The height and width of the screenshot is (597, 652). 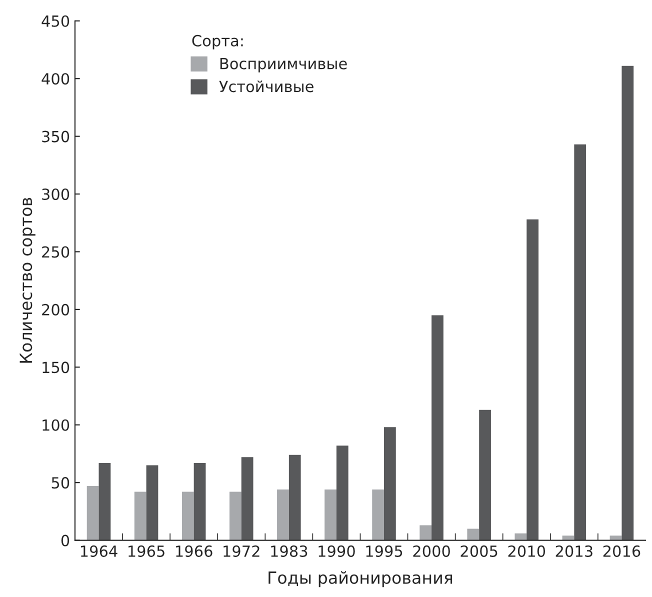 What do you see at coordinates (56, 252) in the screenshot?
I see `y-tick-label: 250` at bounding box center [56, 252].